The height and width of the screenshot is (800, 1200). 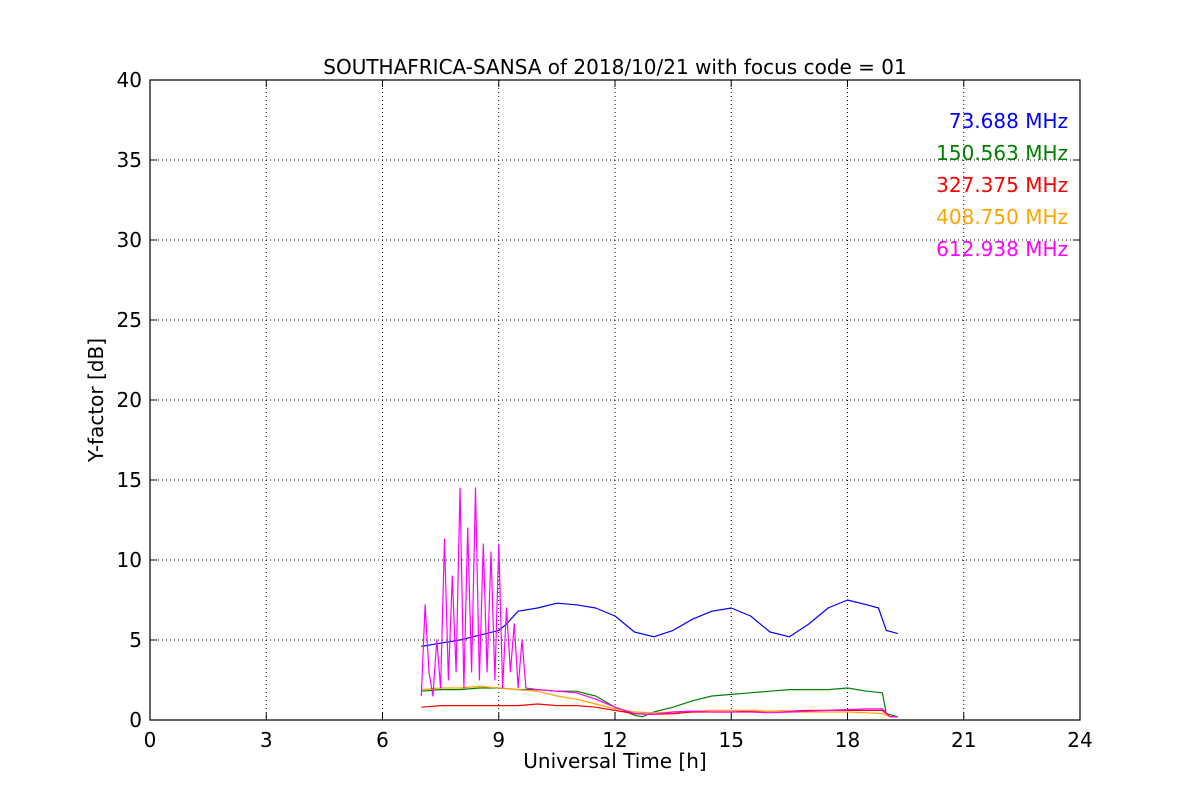 What do you see at coordinates (129, 480) in the screenshot?
I see `y-tick-label: 15` at bounding box center [129, 480].